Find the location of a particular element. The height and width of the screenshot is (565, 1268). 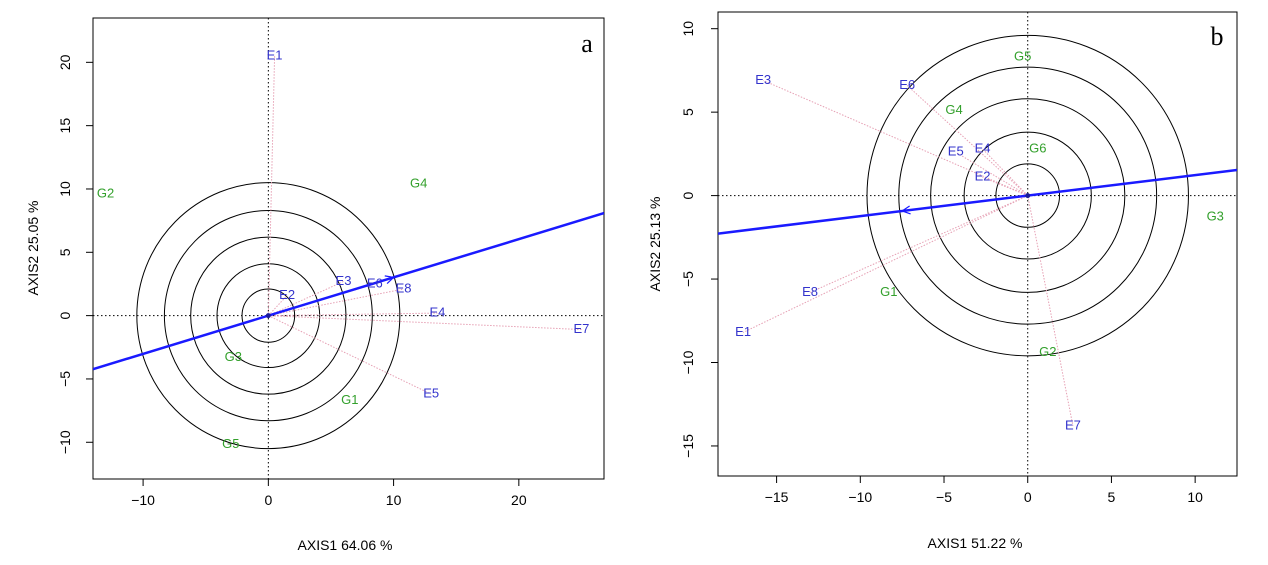

panel-a-y-tick-label: −10 is located at coordinates (65, 442).